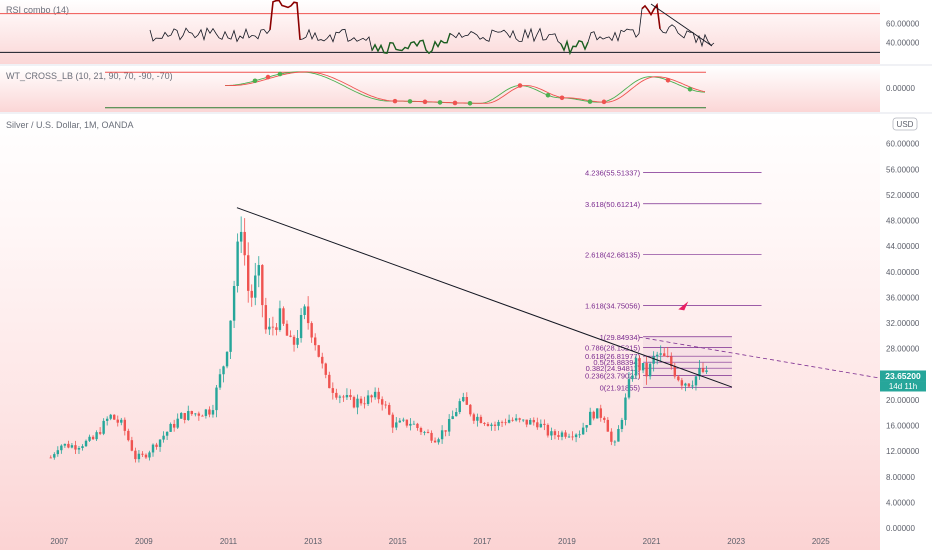  Describe the element at coordinates (903, 246) in the screenshot. I see `y-tick-label: 44.00000` at that location.